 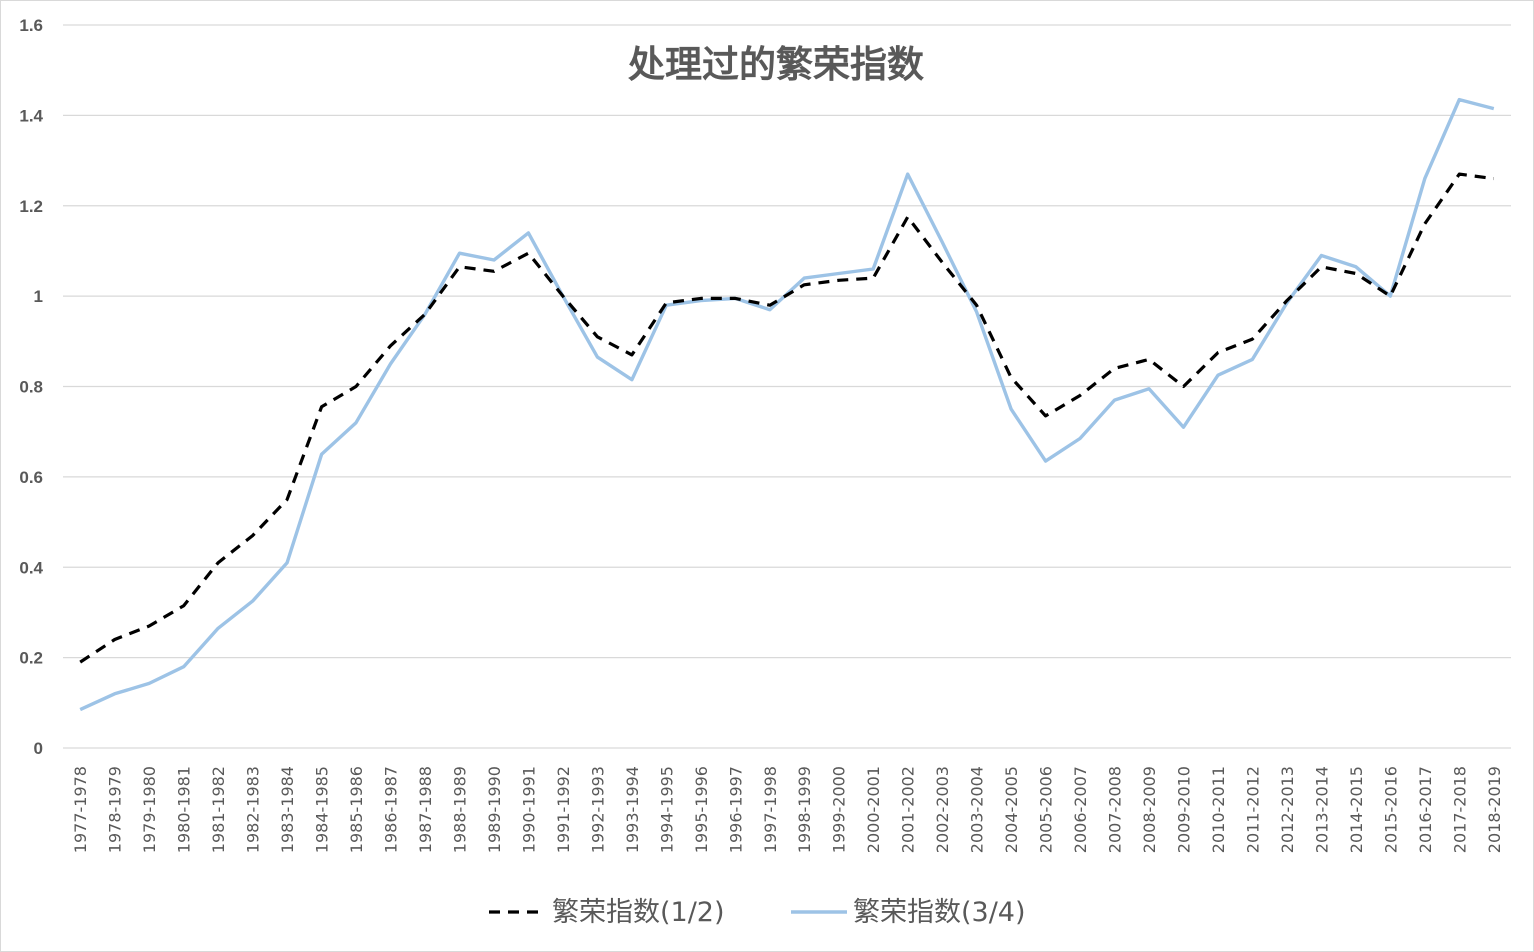 What do you see at coordinates (1494, 809) in the screenshot?
I see `x-tick-label: 2018-2019` at bounding box center [1494, 809].